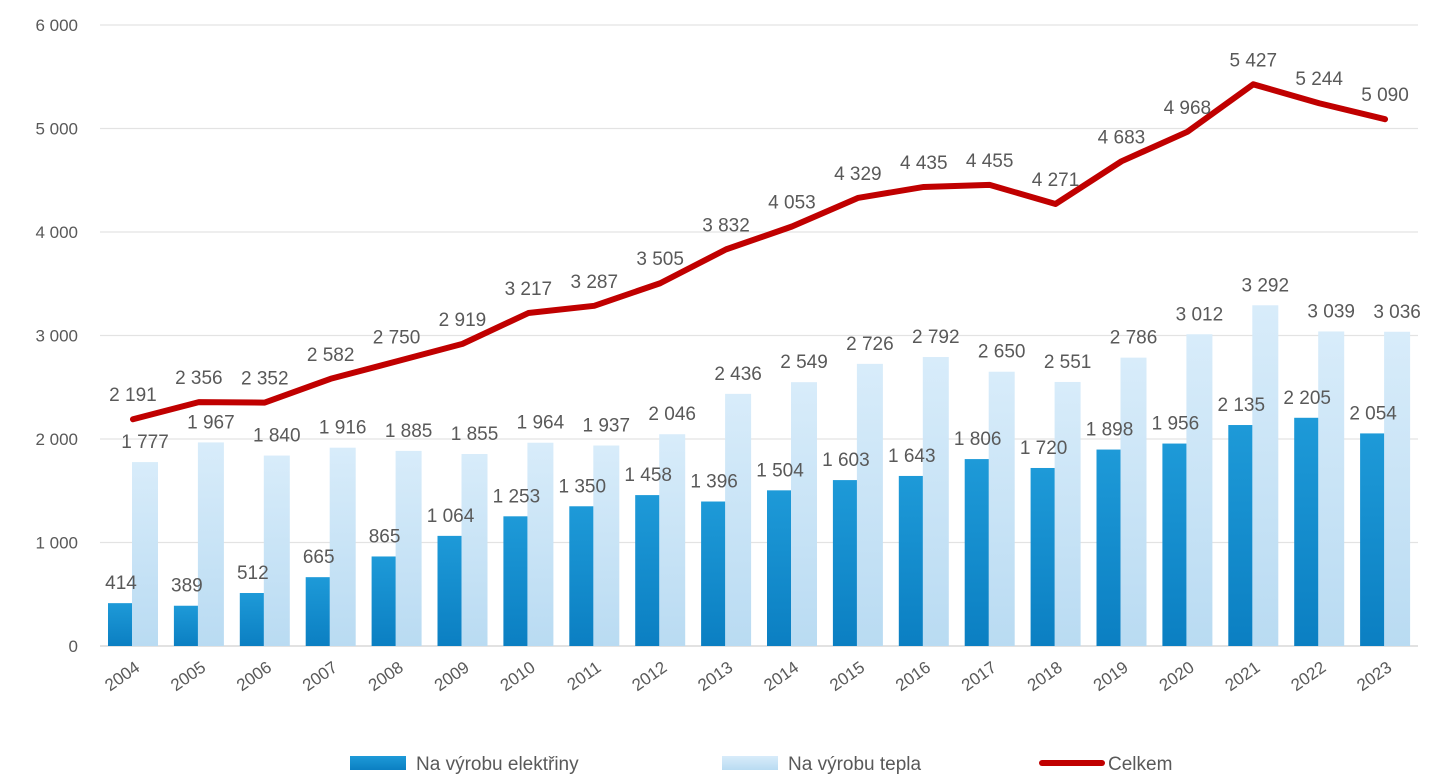 The height and width of the screenshot is (778, 1438). I want to click on label-electricity: 2 205, so click(1307, 398).